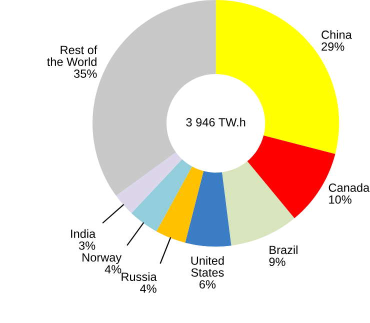  What do you see at coordinates (72, 55) in the screenshot?
I see `slice-label: Rest of the World` at bounding box center [72, 55].